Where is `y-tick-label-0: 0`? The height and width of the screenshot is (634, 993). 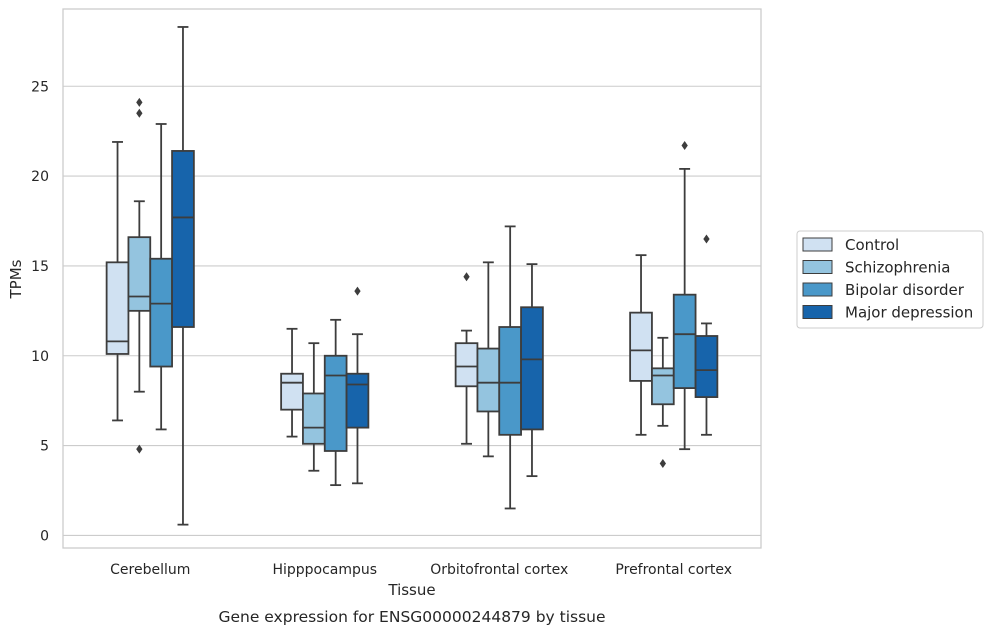 y-tick-label-0: 0 is located at coordinates (44, 536).